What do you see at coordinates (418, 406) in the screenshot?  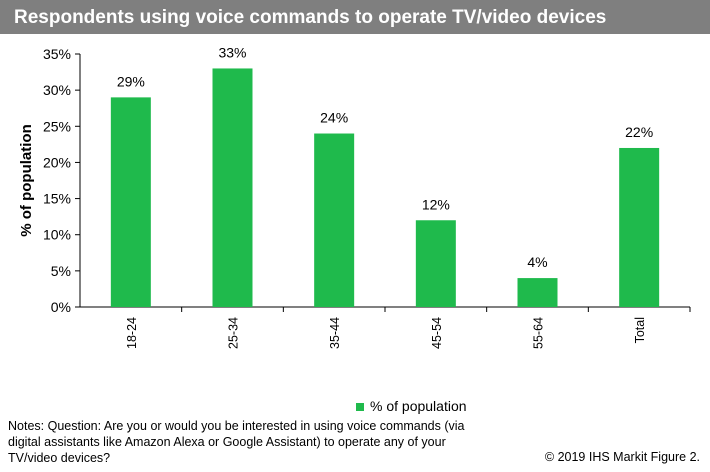 I see `legend-label: % of population` at bounding box center [418, 406].